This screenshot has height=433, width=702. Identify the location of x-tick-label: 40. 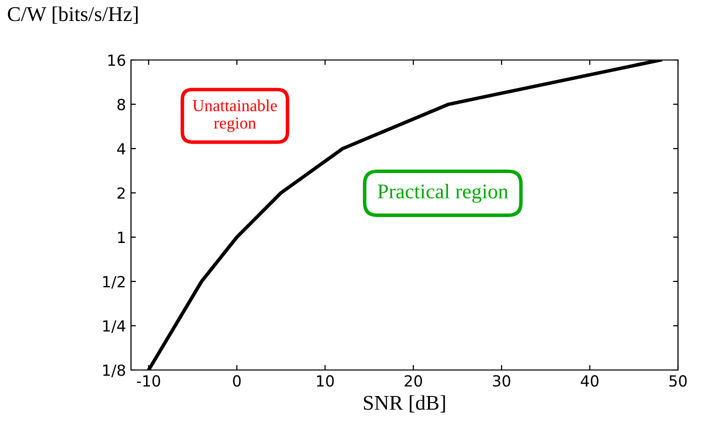
(589, 381).